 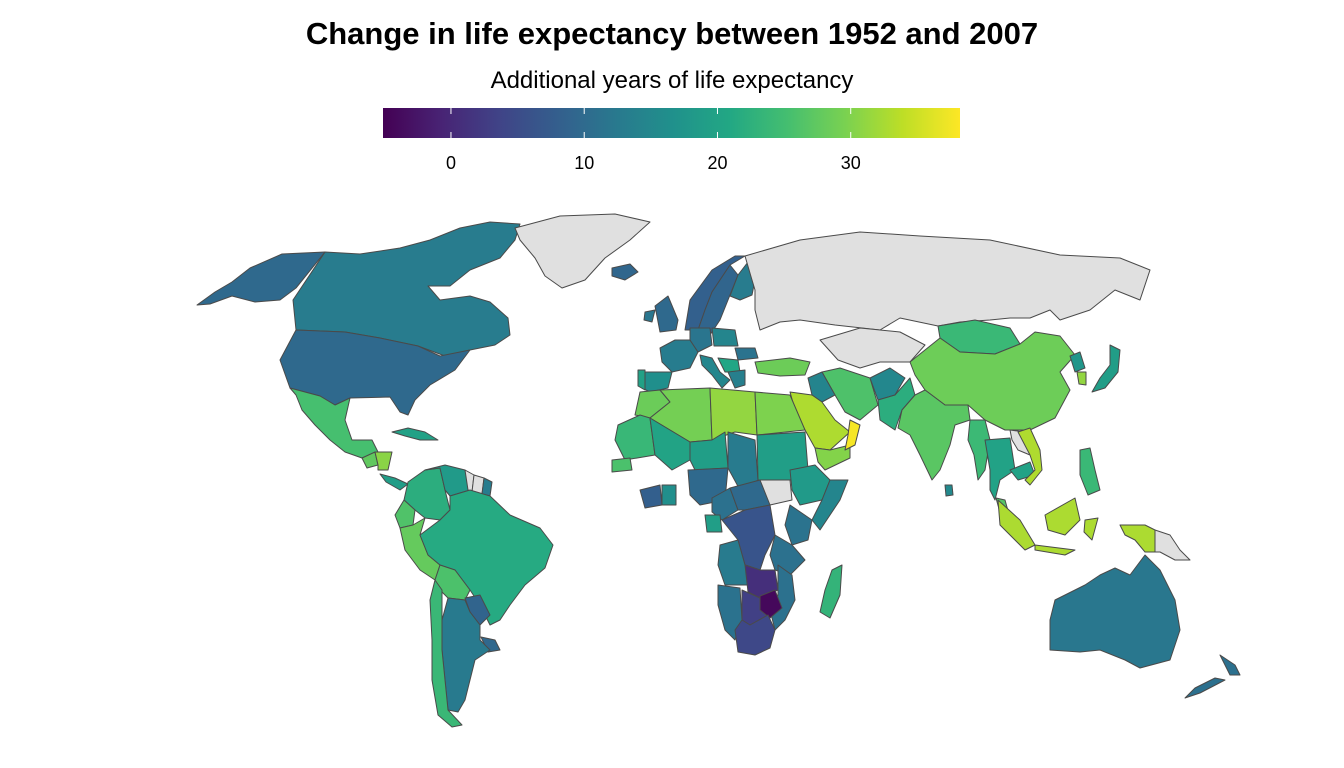 What do you see at coordinates (671, 123) in the screenshot?
I see `colorbar` at bounding box center [671, 123].